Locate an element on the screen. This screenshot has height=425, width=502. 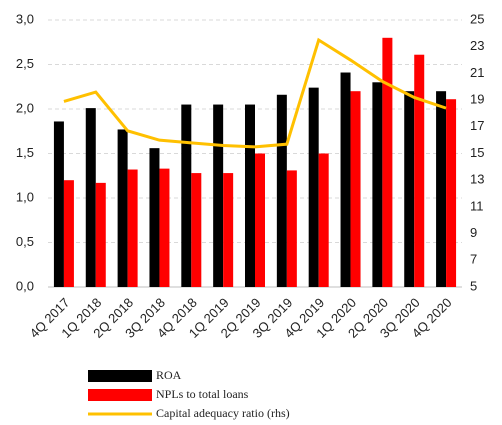
y-tick-label: 0,0 is located at coordinates (25, 285).